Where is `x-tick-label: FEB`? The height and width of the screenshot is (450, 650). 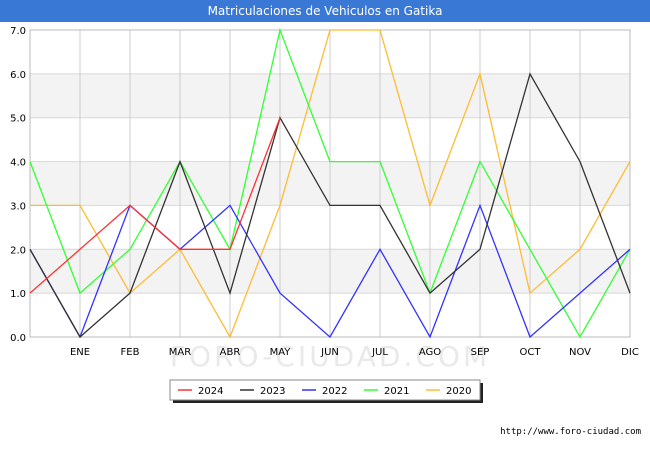 x-tick-label: FEB is located at coordinates (130, 352).